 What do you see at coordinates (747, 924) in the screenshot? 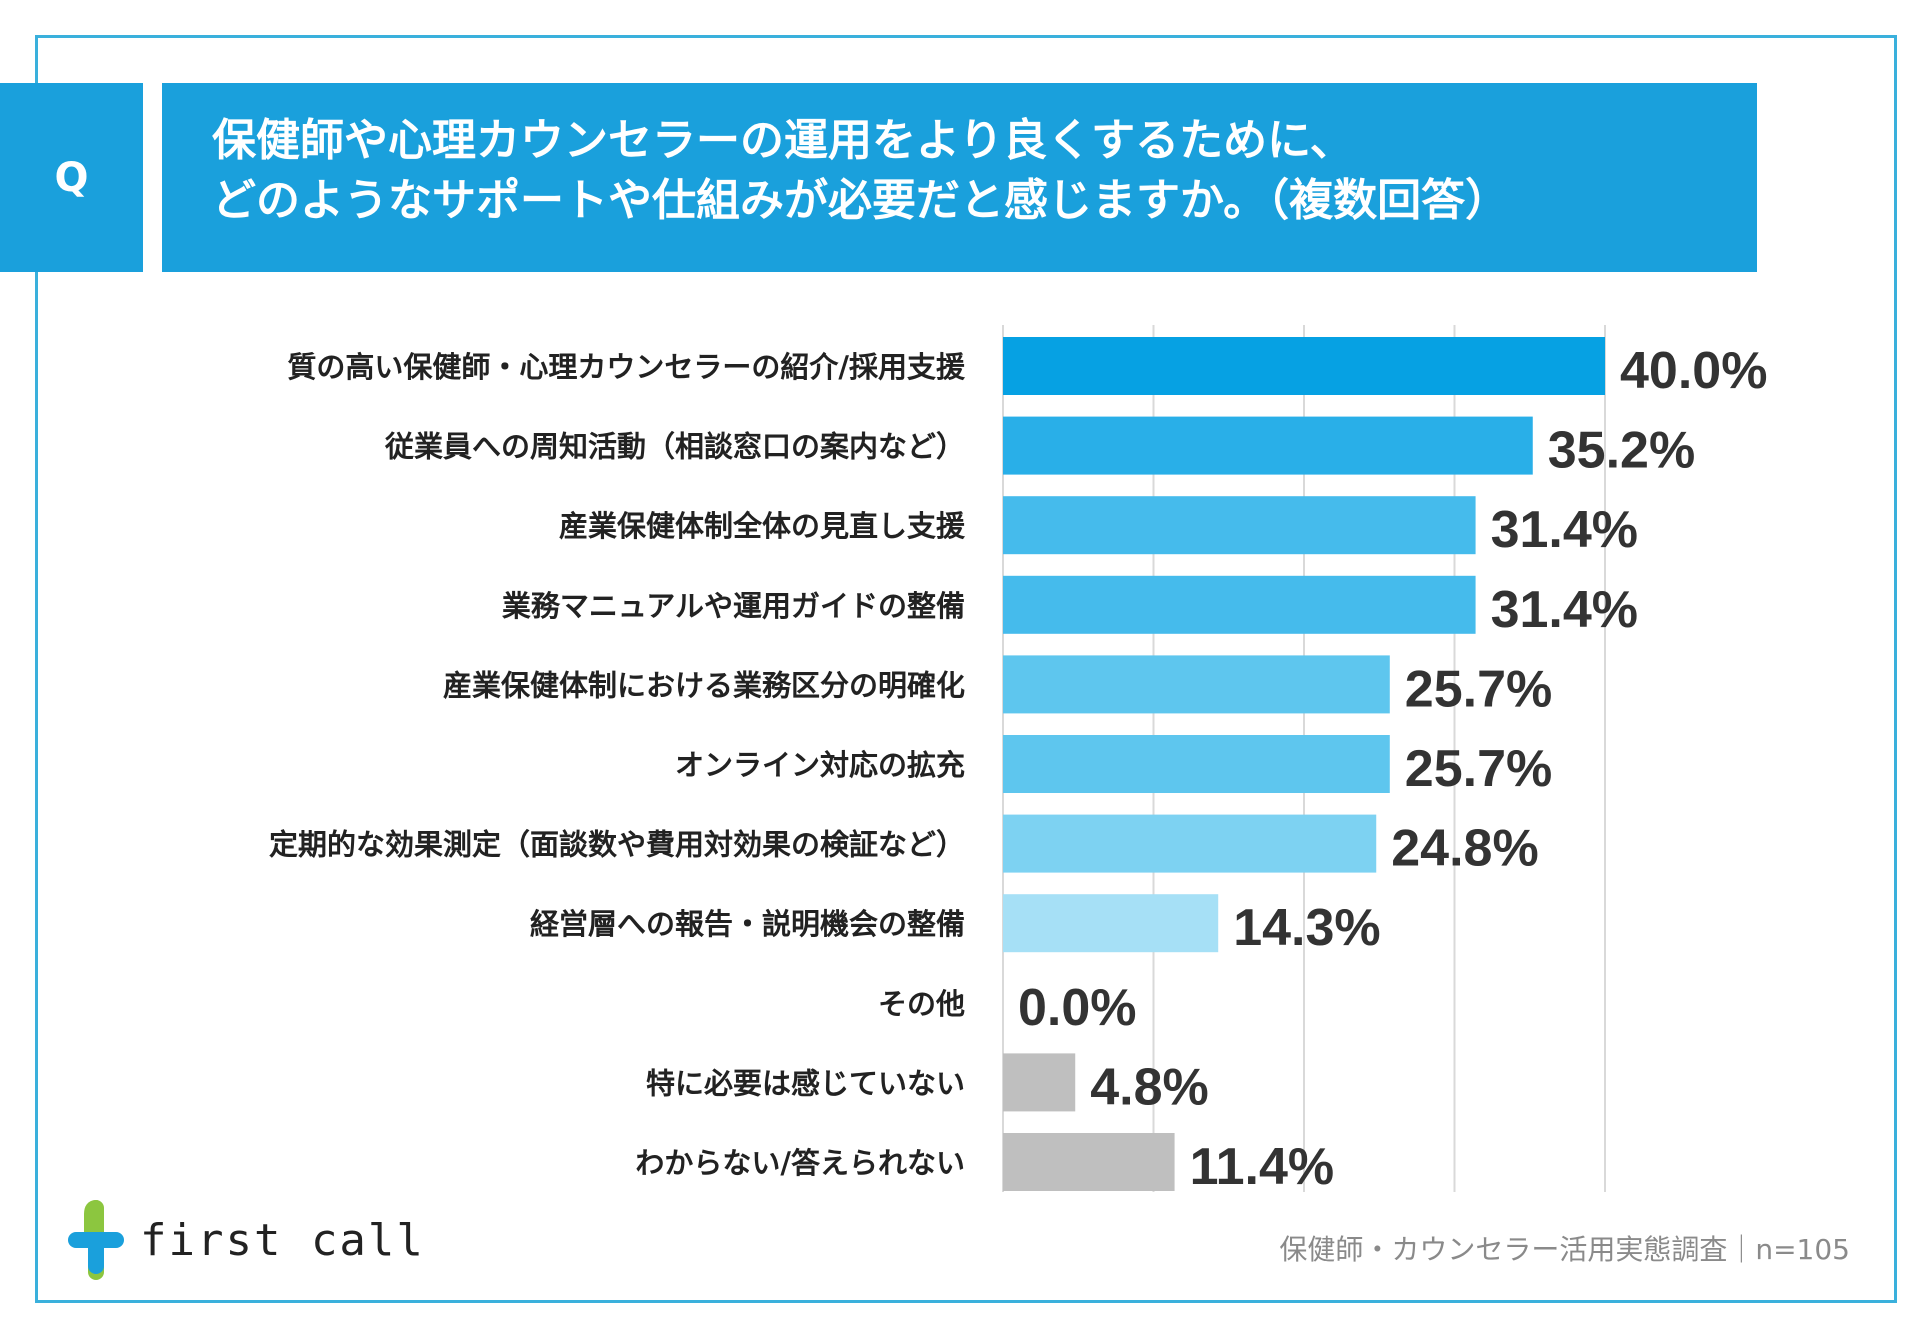
I see `category-label: 経営層への報告・説明機会の整備` at bounding box center [747, 924].